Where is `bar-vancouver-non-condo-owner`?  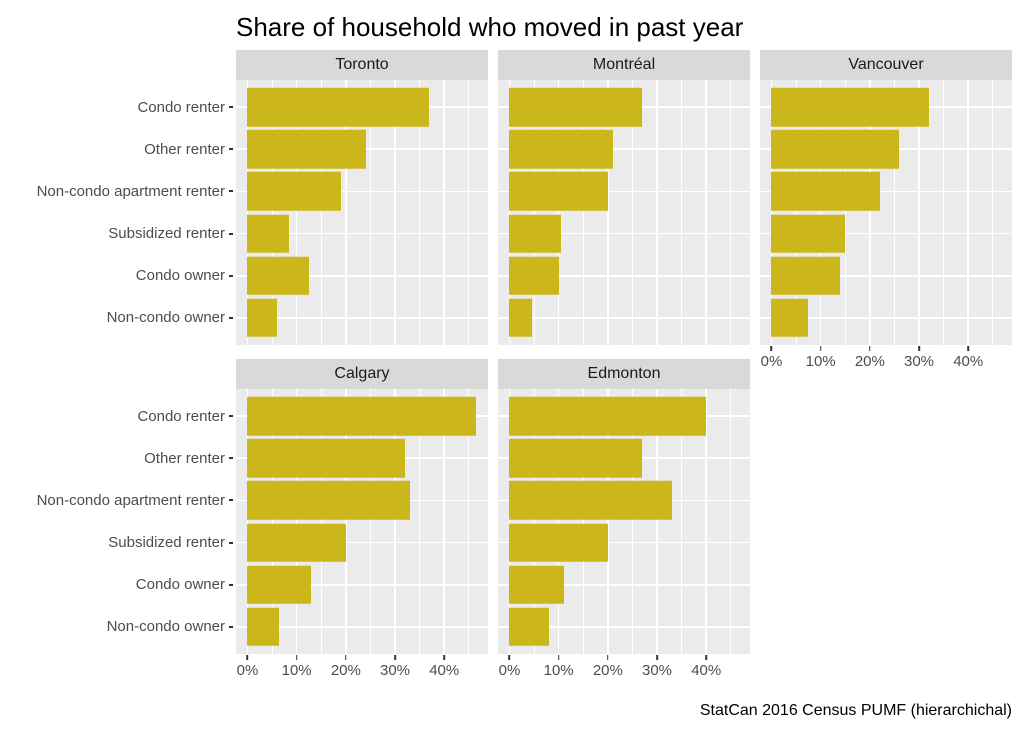 bar-vancouver-non-condo-owner is located at coordinates (790, 318).